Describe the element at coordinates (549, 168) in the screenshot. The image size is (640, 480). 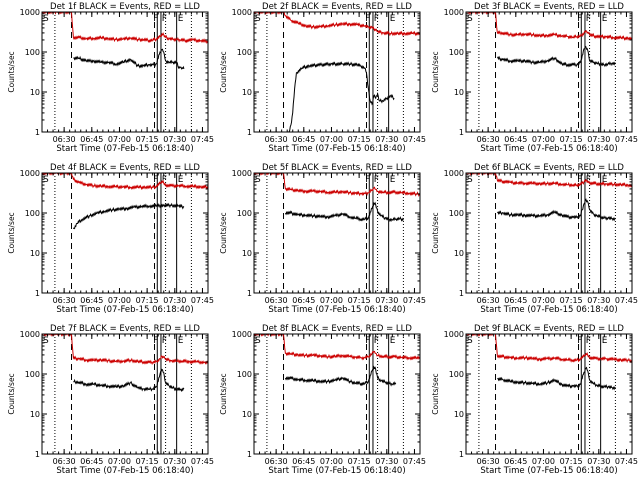
I see `panel-title: Det 6f BLACK = Events, RED = LLD` at that location.